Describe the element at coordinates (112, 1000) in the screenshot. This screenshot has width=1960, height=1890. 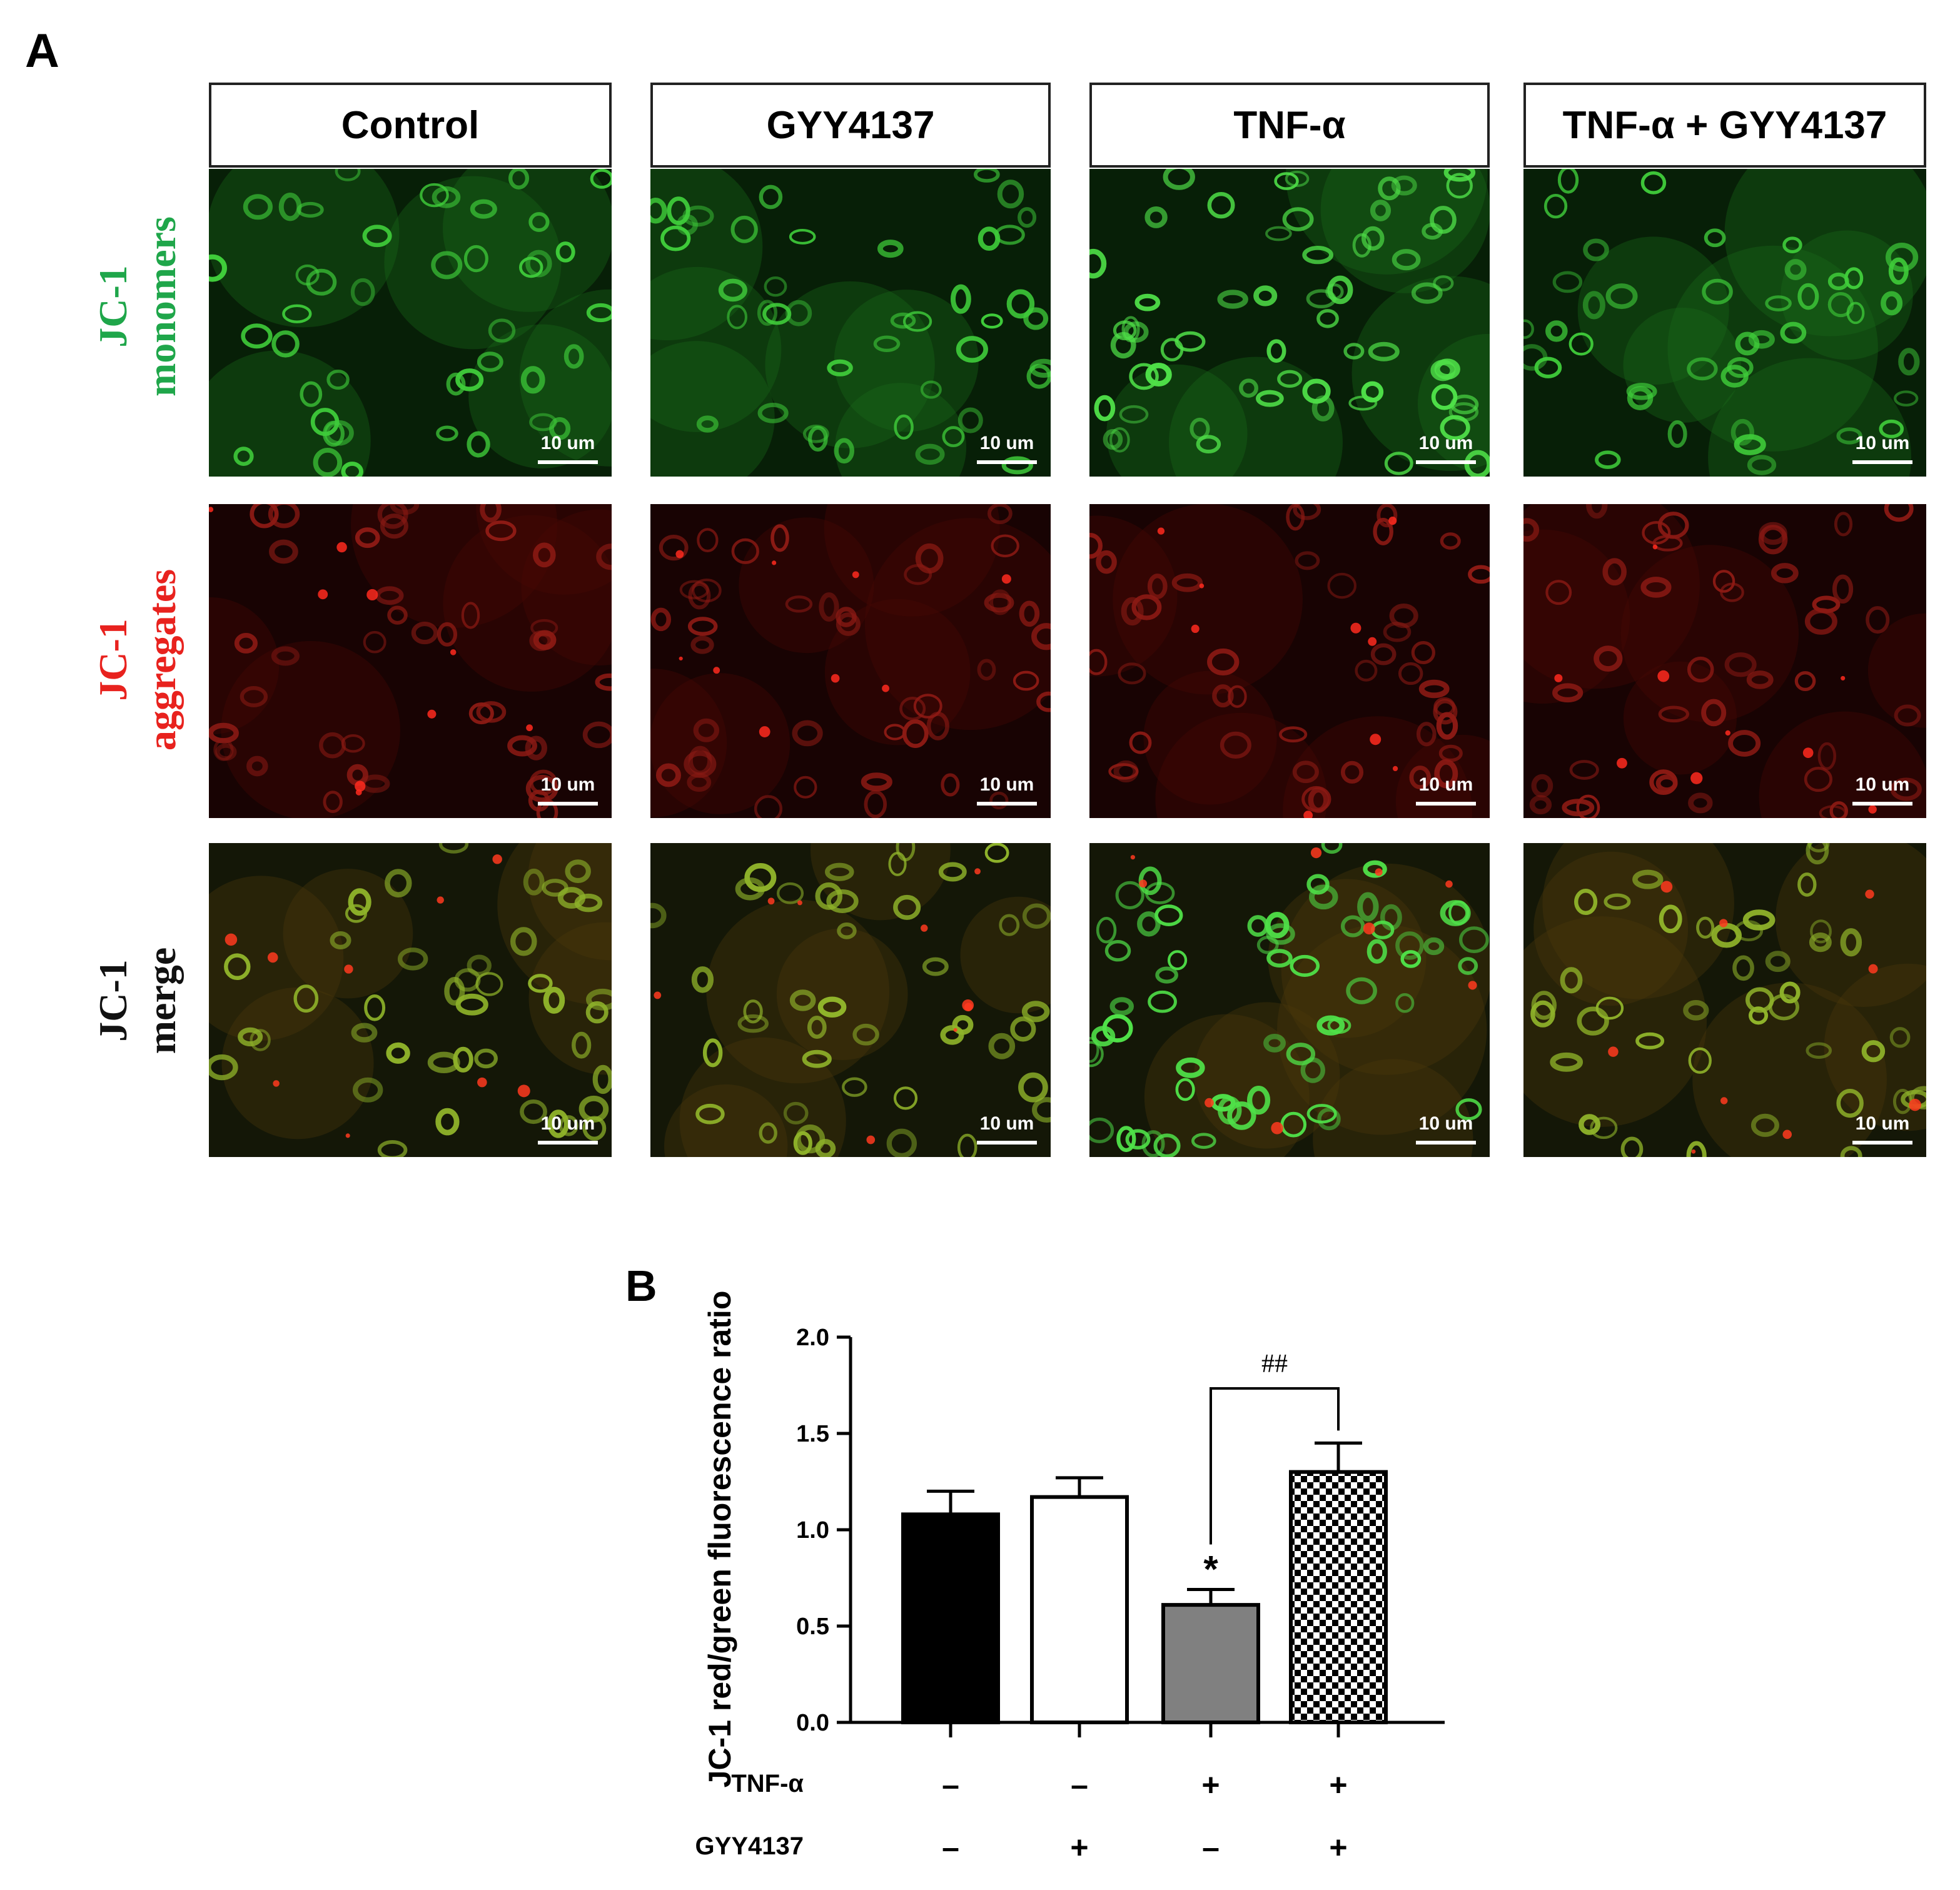
I see `row-label-merge-line1: JC-1` at that location.